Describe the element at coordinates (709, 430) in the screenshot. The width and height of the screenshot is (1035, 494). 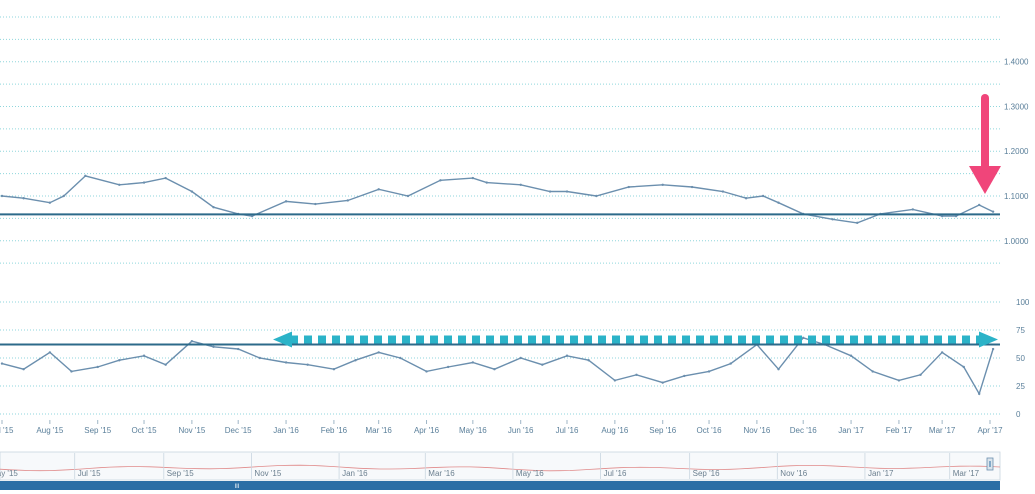
I see `x-tick-label: Oct '16` at that location.